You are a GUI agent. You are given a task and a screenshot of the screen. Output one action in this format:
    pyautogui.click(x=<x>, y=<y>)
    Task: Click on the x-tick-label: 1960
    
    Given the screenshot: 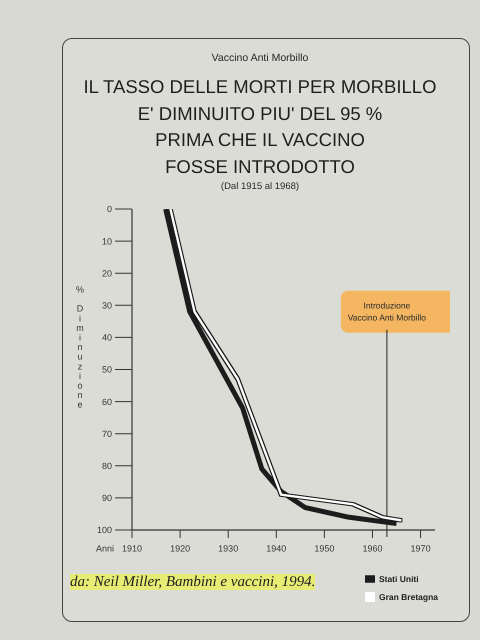 What is the action you would take?
    pyautogui.click(x=372, y=548)
    